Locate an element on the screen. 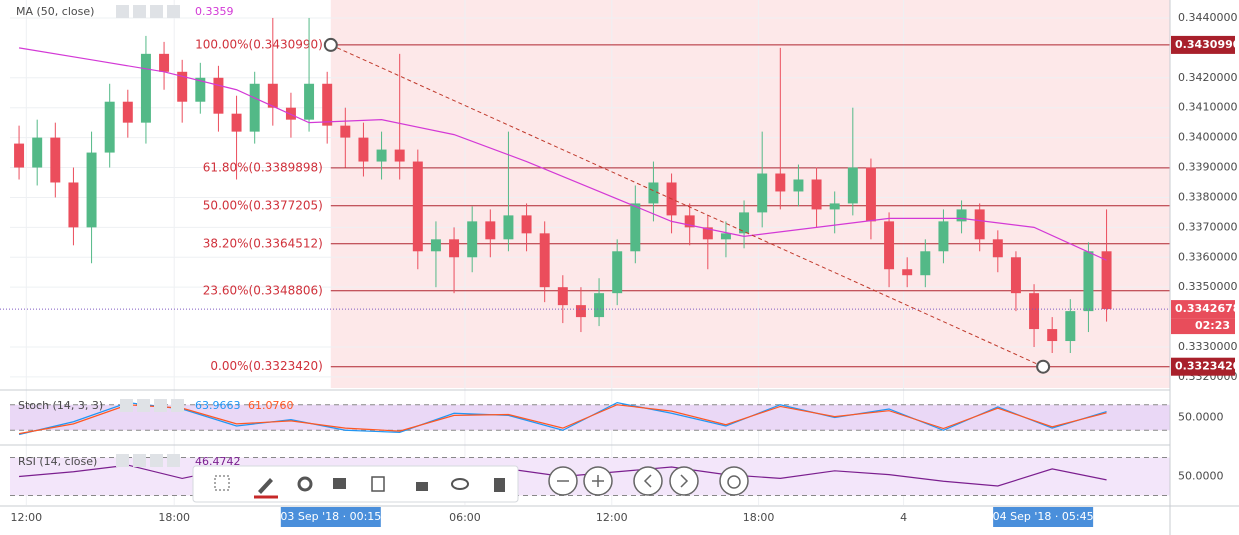 This screenshot has width=1239, height=535. legend-value: 0.3359 is located at coordinates (214, 11).